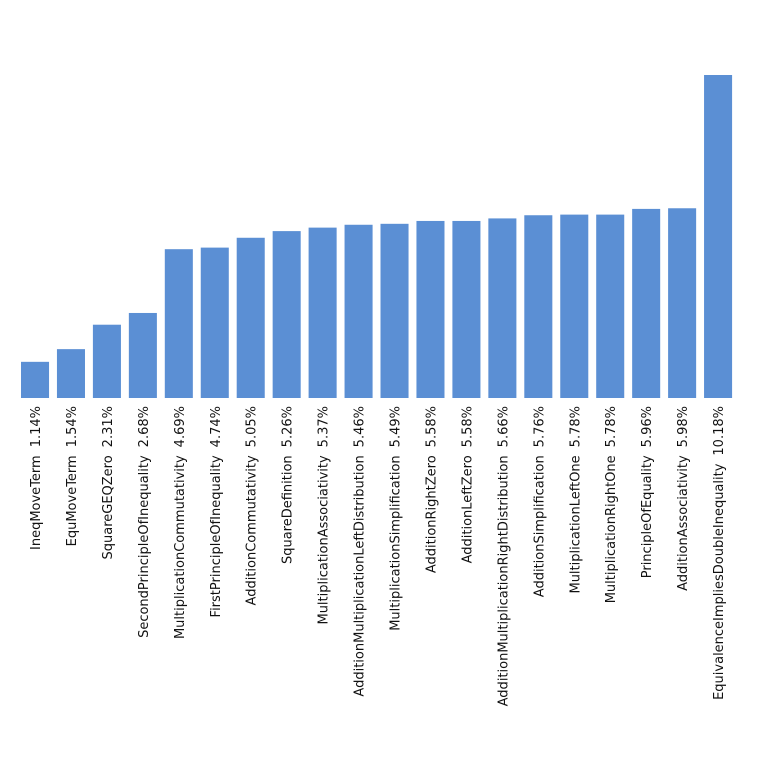 The height and width of the screenshot is (765, 761). Describe the element at coordinates (36, 502) in the screenshot. I see `category-label-0: IneqMoveTerm` at that location.